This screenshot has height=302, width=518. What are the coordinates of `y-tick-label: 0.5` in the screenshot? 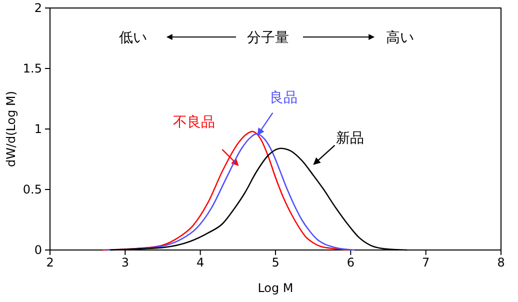 It's located at (32, 189).